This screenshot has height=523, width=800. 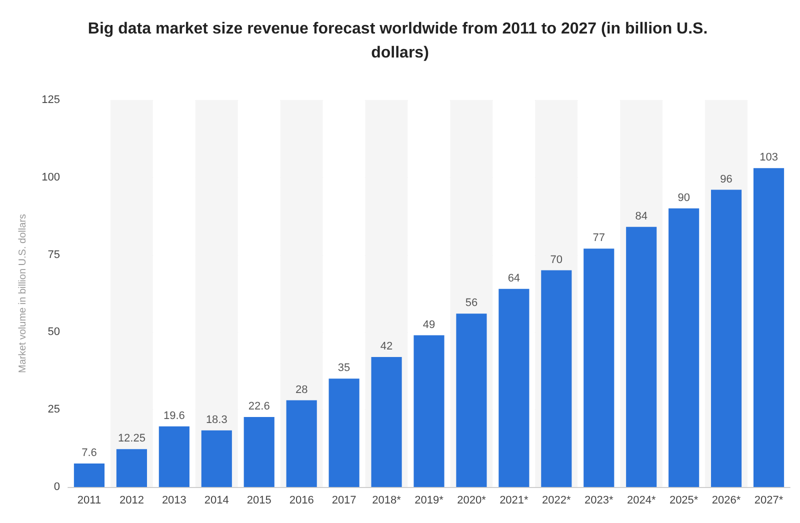 I want to click on x-tick-label: 2025*, so click(x=684, y=500).